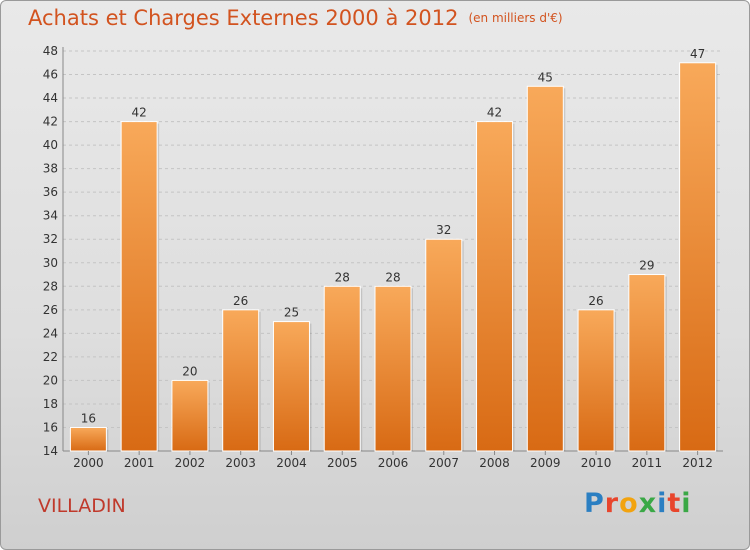  I want to click on logo-letter: t, so click(674, 503).